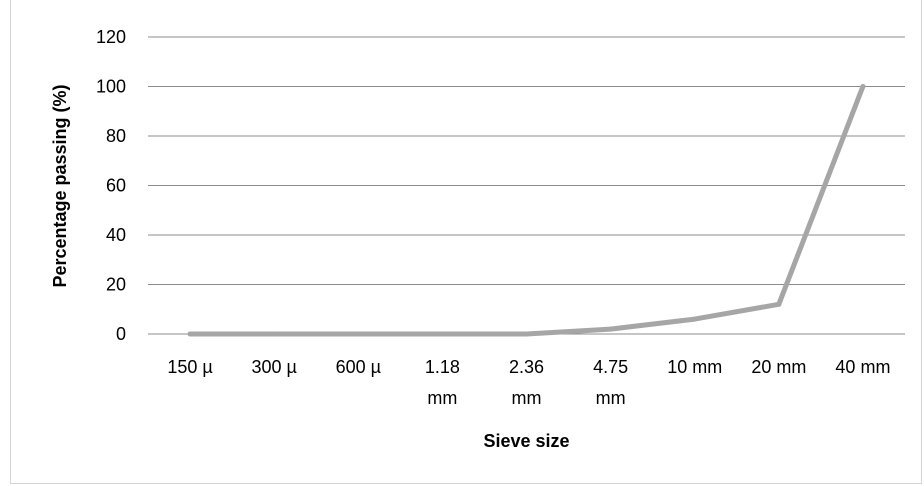  I want to click on x-tick-label: 40 mm, so click(862, 367).